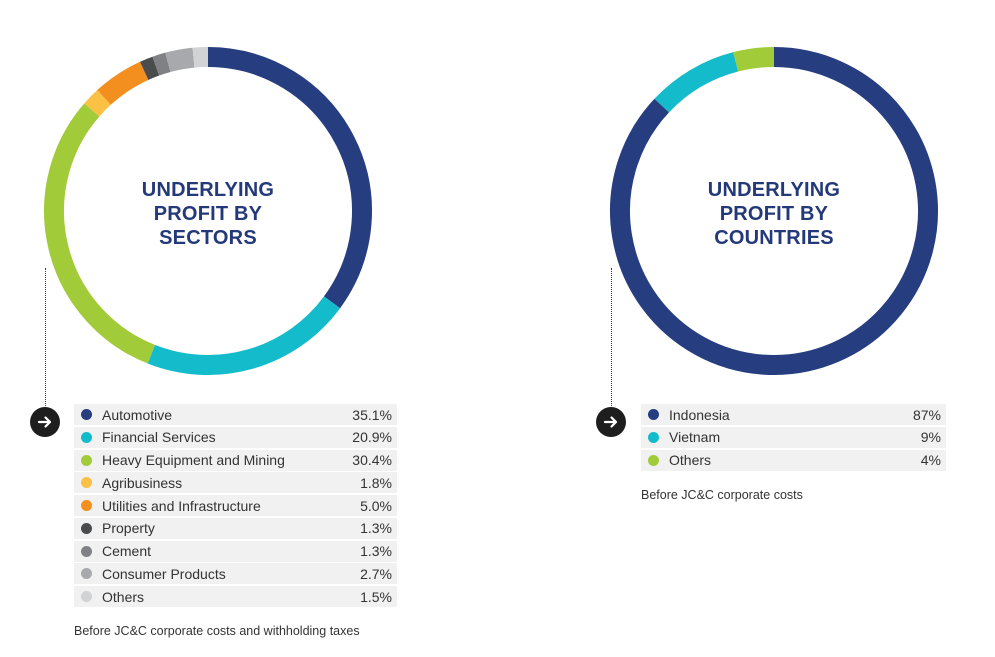 The width and height of the screenshot is (995, 657). What do you see at coordinates (774, 190) in the screenshot?
I see `countries-title-line-1: UNDERLYING` at bounding box center [774, 190].